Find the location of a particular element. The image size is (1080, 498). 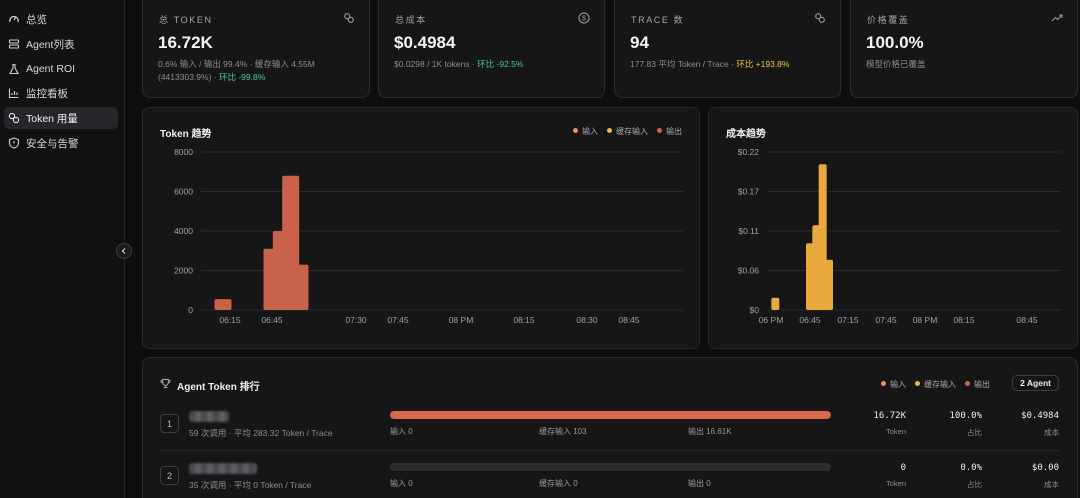

kpi-subtext-line: 0.6% 输入 / 输出 99.4% · 缓存输入 4.55M is located at coordinates (236, 64).